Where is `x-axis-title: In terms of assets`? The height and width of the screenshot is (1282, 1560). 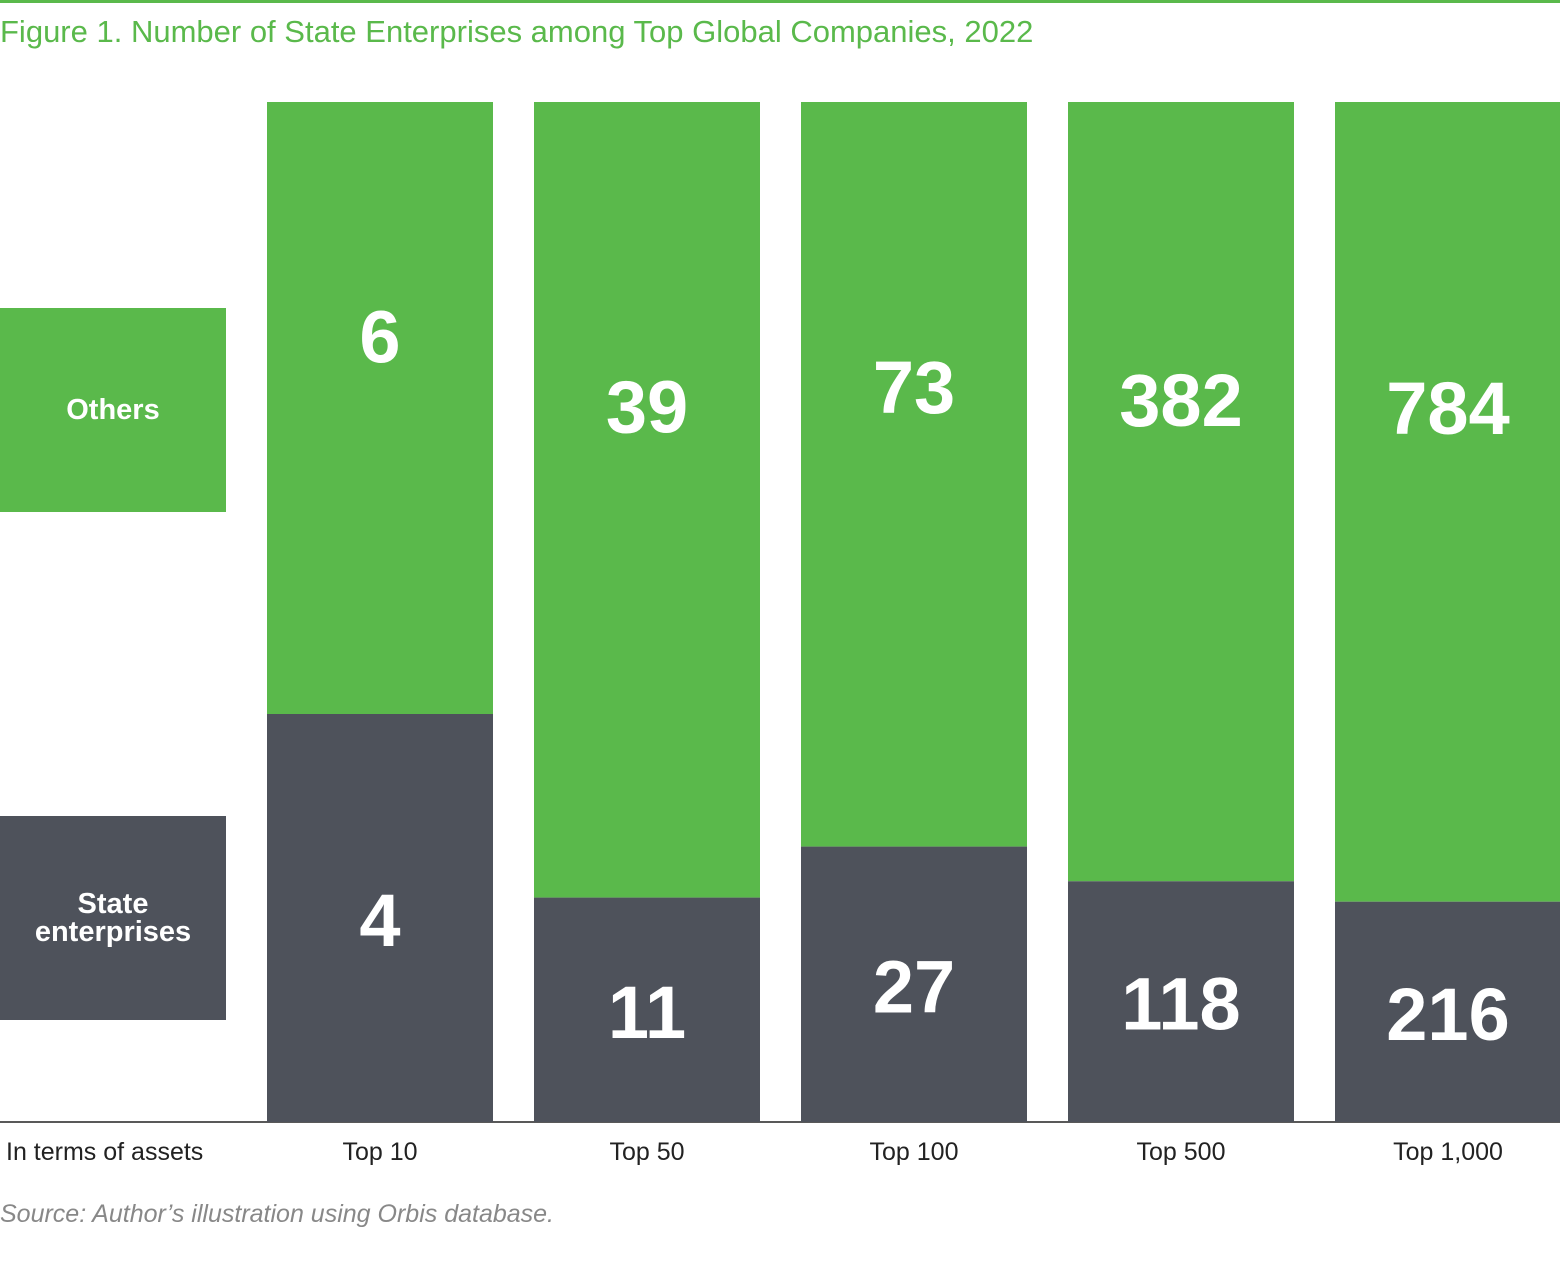
x-axis-title: In terms of assets is located at coordinates (105, 1152).